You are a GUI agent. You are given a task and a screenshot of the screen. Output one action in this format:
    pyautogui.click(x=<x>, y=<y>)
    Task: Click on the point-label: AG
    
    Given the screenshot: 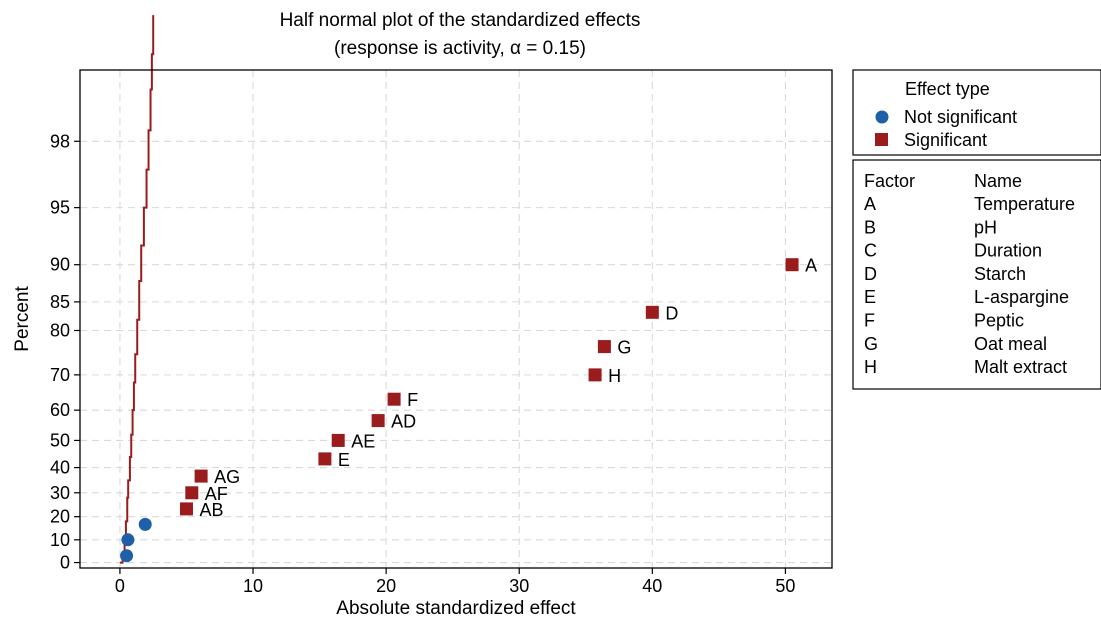 What is the action you would take?
    pyautogui.click(x=227, y=477)
    